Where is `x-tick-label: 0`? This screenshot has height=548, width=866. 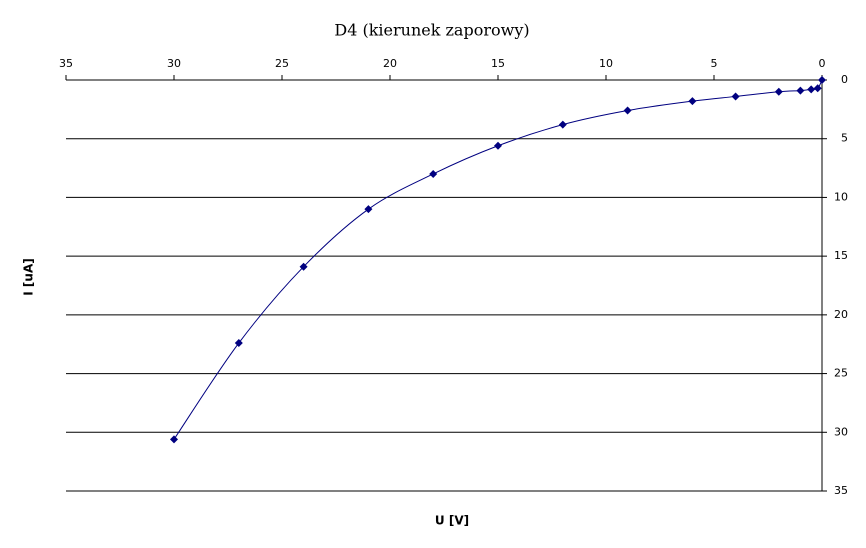
x-tick-label: 0 is located at coordinates (822, 63).